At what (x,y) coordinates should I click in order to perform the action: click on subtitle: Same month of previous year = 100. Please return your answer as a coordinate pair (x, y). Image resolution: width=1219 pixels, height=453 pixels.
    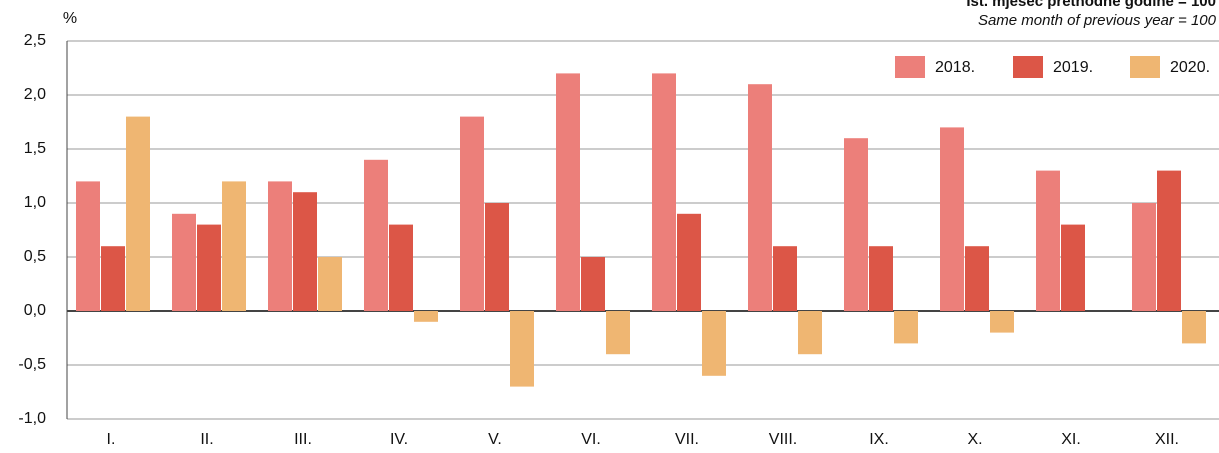
    Looking at the image, I should click on (1097, 20).